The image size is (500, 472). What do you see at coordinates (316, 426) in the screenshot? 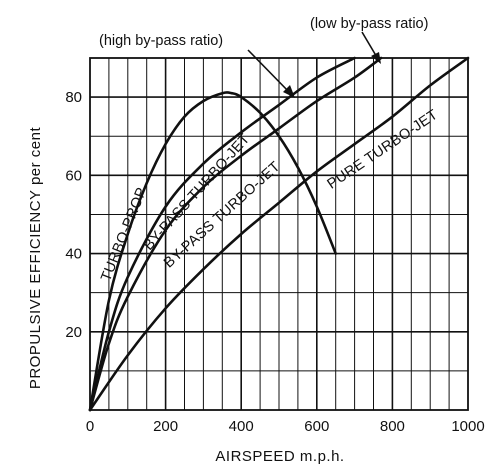
I see `x-tick-label: 600` at bounding box center [316, 426].